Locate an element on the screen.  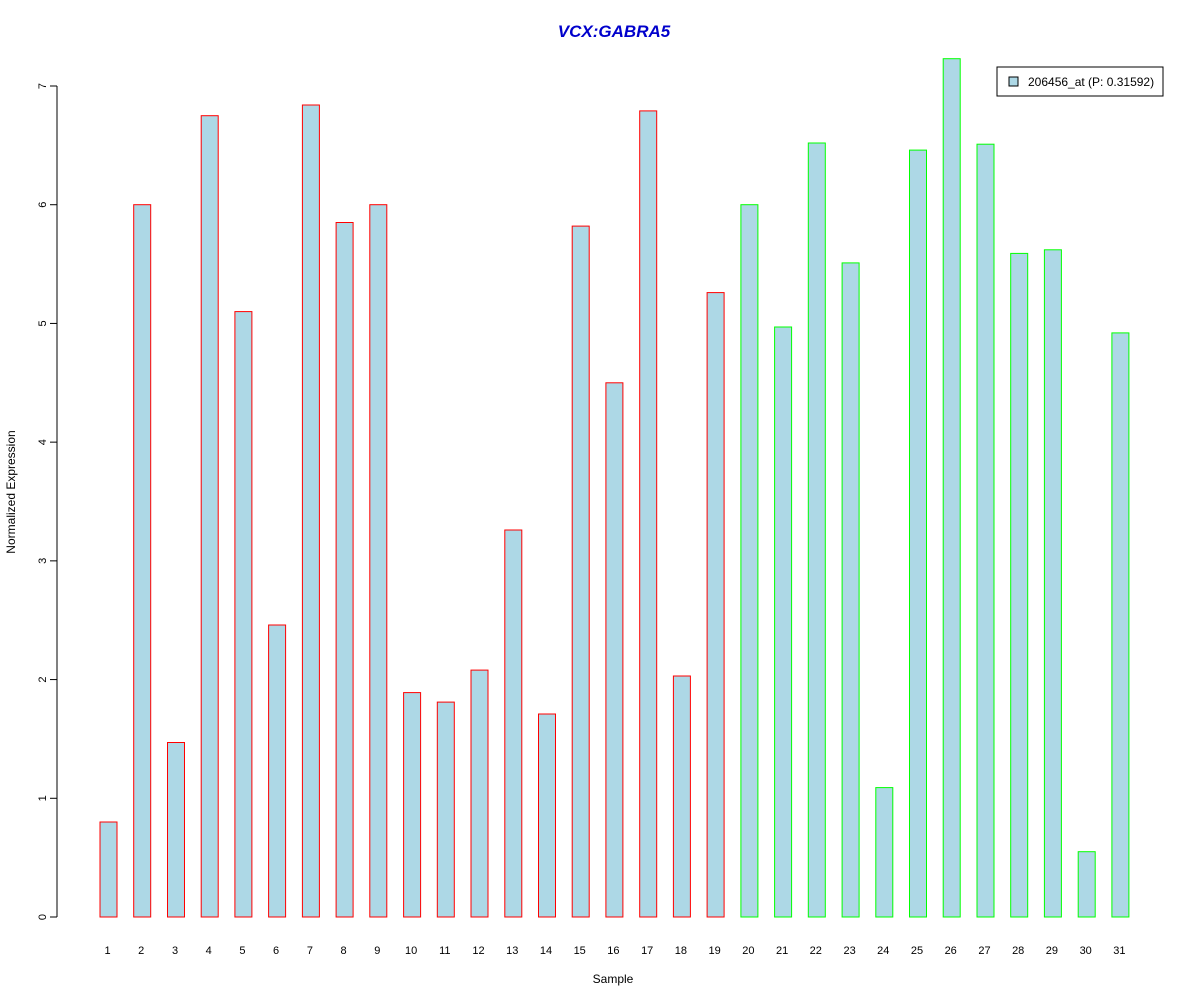
y-tick-label: 7 is located at coordinates (43, 86).